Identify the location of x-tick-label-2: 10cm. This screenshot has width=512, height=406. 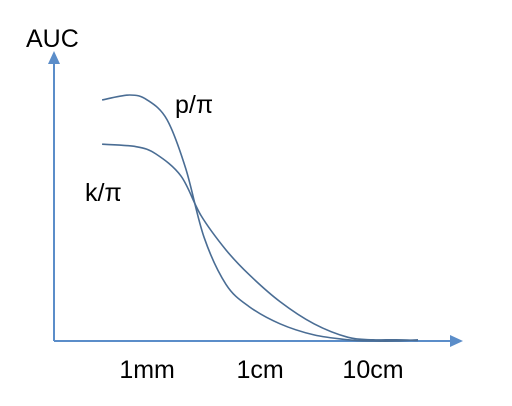
(372, 370).